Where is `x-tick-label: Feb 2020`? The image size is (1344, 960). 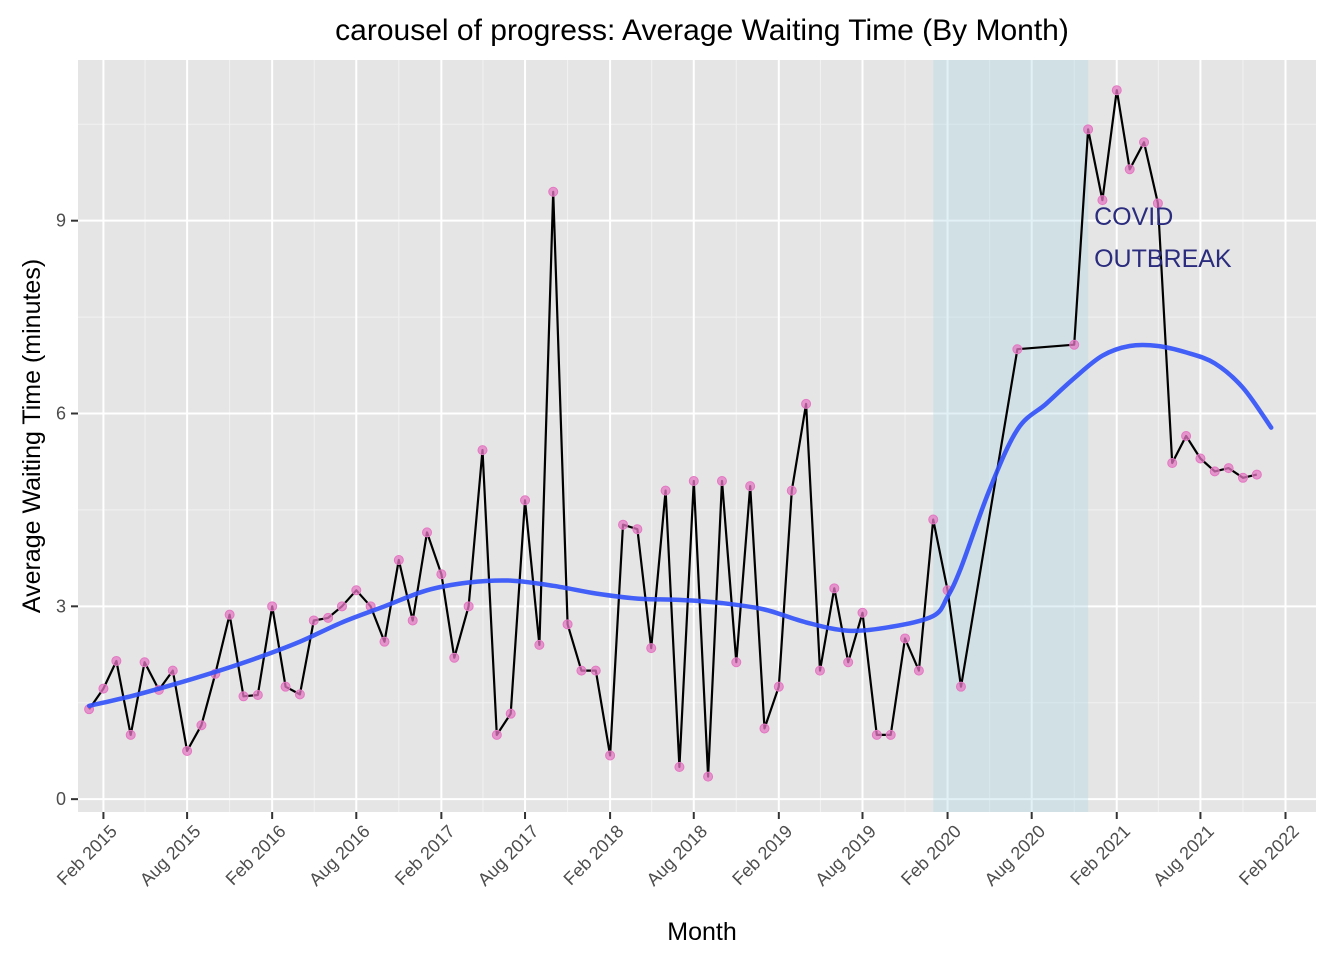
x-tick-label: Feb 2020 is located at coordinates (931, 855).